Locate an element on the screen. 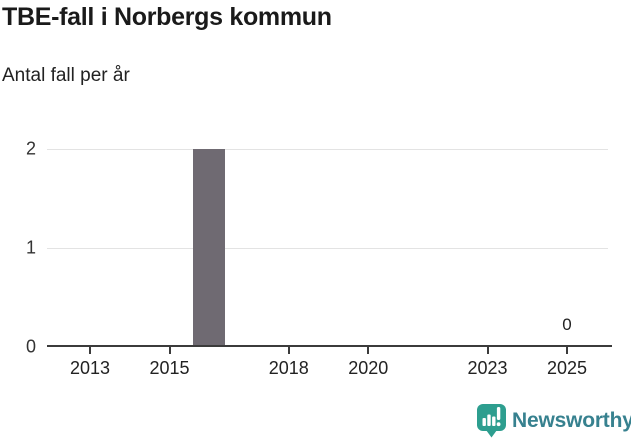  x-tick-label-2025: 2025 is located at coordinates (567, 368).